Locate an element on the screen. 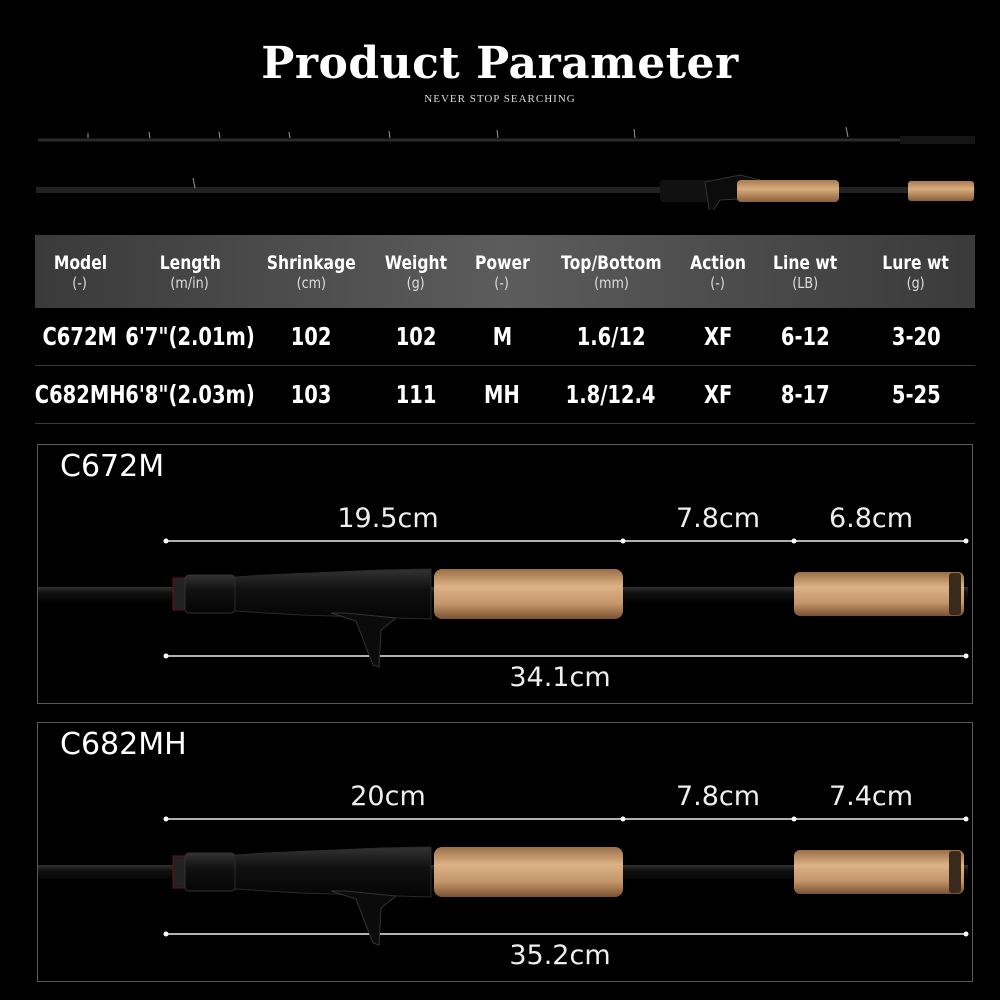  table-cell: 5-25 is located at coordinates (916, 394).